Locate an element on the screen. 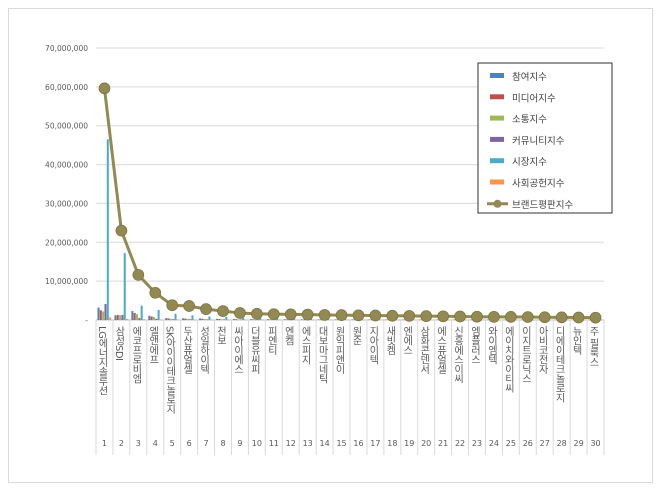 Image resolution: width=660 pixels, height=490 pixels. category-index: 3 is located at coordinates (138, 443).